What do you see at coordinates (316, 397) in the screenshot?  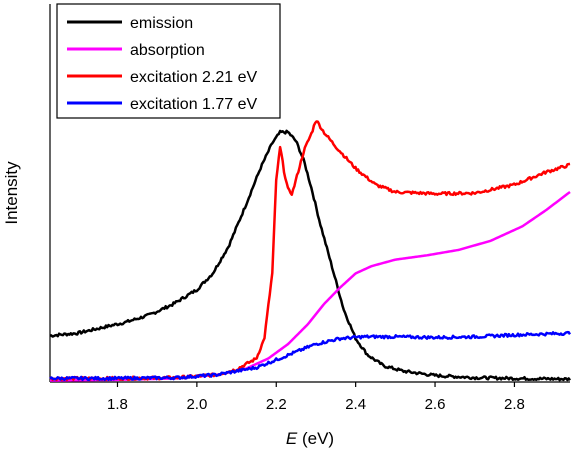 I see `x-ticks: 1.8 2.0 2.2 2.4 2.6 2.8` at bounding box center [316, 397].